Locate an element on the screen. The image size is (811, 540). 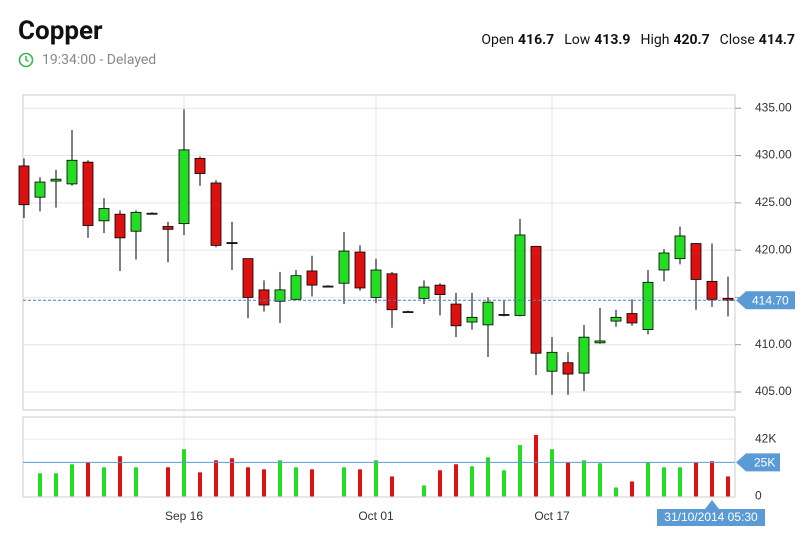
crosshair-marker is located at coordinates (711, 513).